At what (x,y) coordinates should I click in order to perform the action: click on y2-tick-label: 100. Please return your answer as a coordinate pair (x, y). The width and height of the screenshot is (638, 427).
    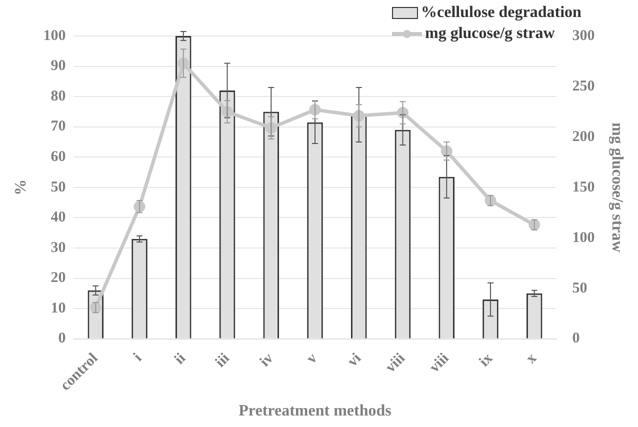
    Looking at the image, I should click on (583, 238).